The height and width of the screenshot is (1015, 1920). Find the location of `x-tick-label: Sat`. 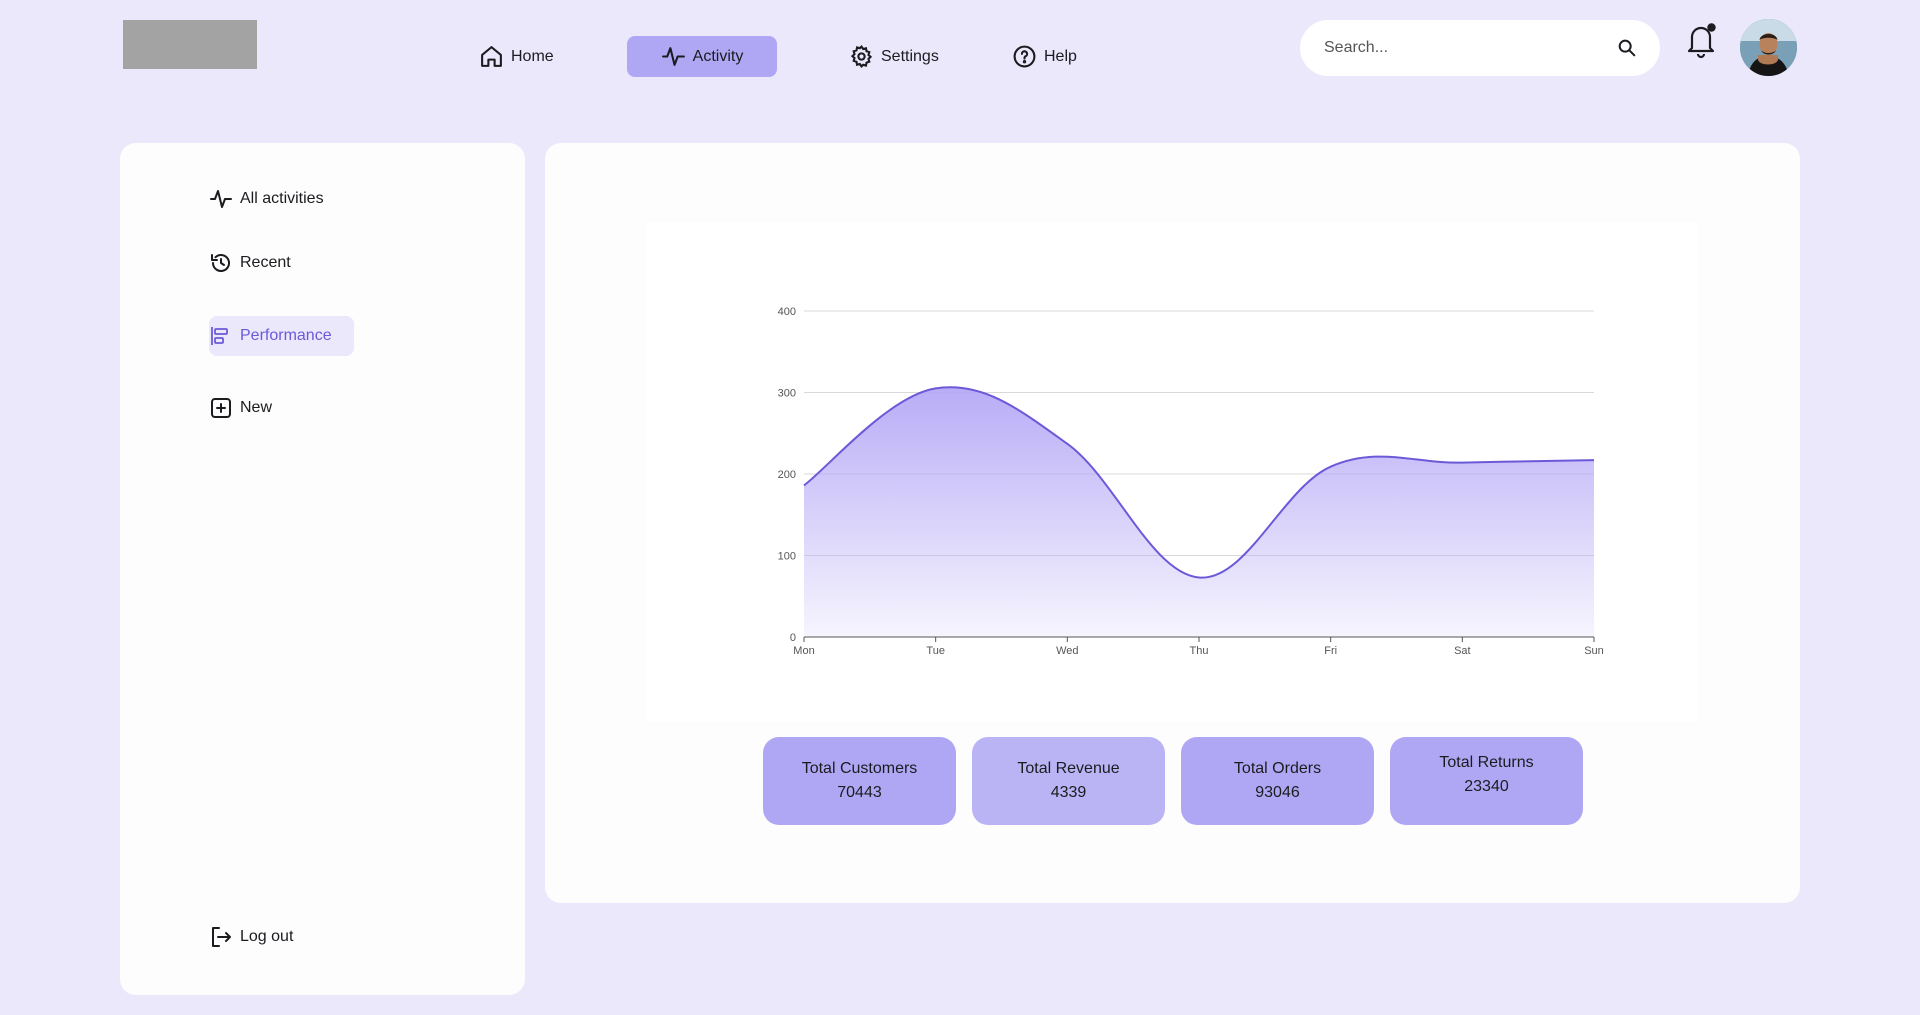

x-tick-label: Sat is located at coordinates (1462, 651).